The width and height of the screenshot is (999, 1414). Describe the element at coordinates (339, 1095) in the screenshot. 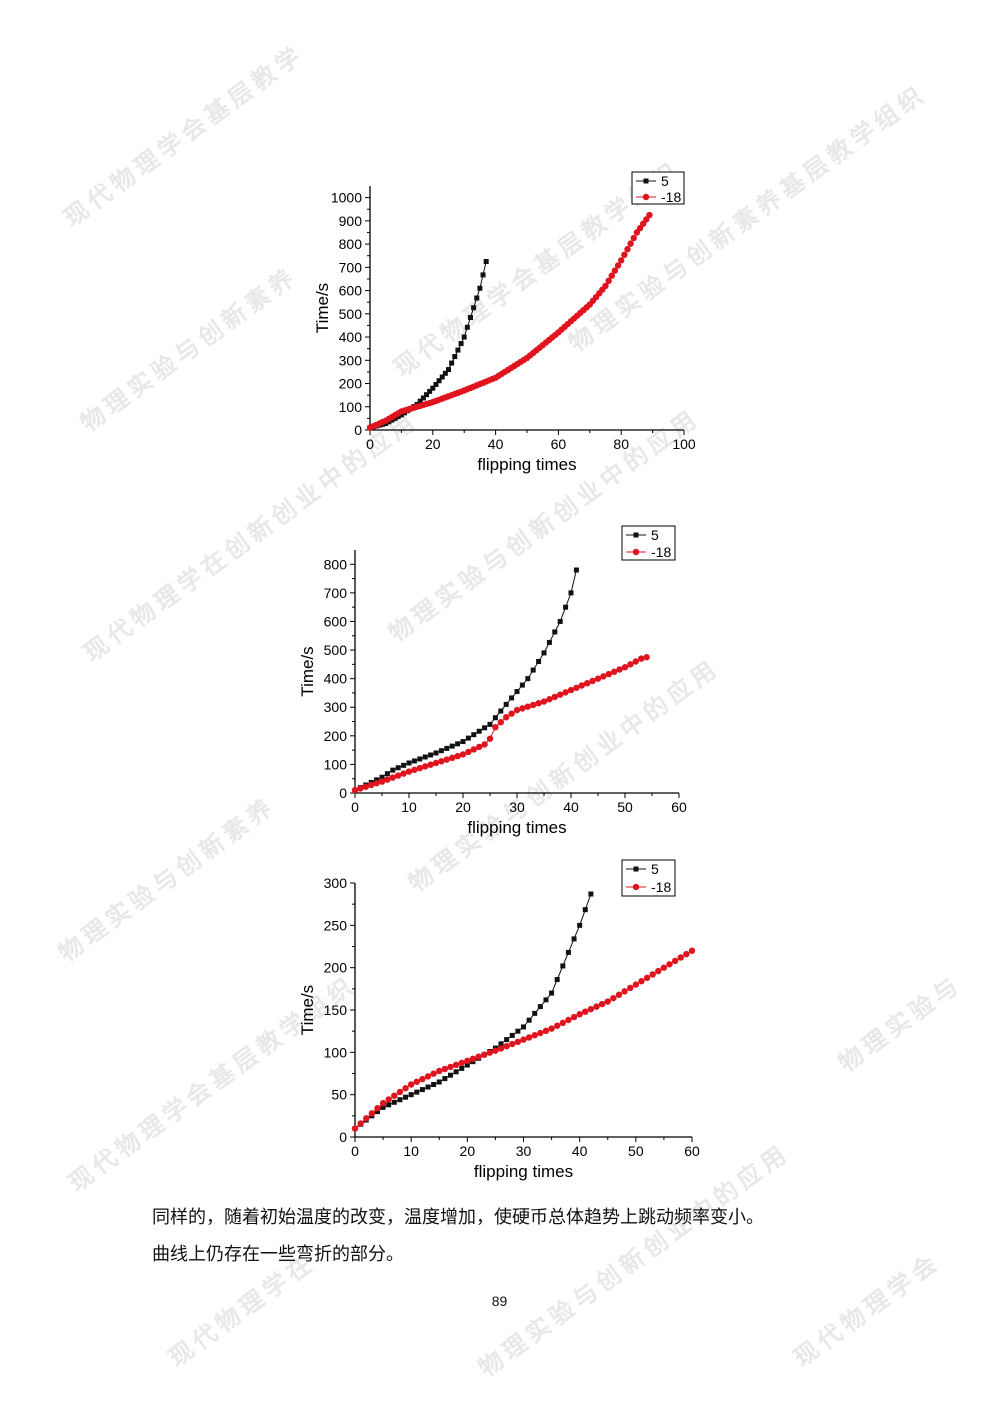

I see `y-tick-label: 50` at that location.